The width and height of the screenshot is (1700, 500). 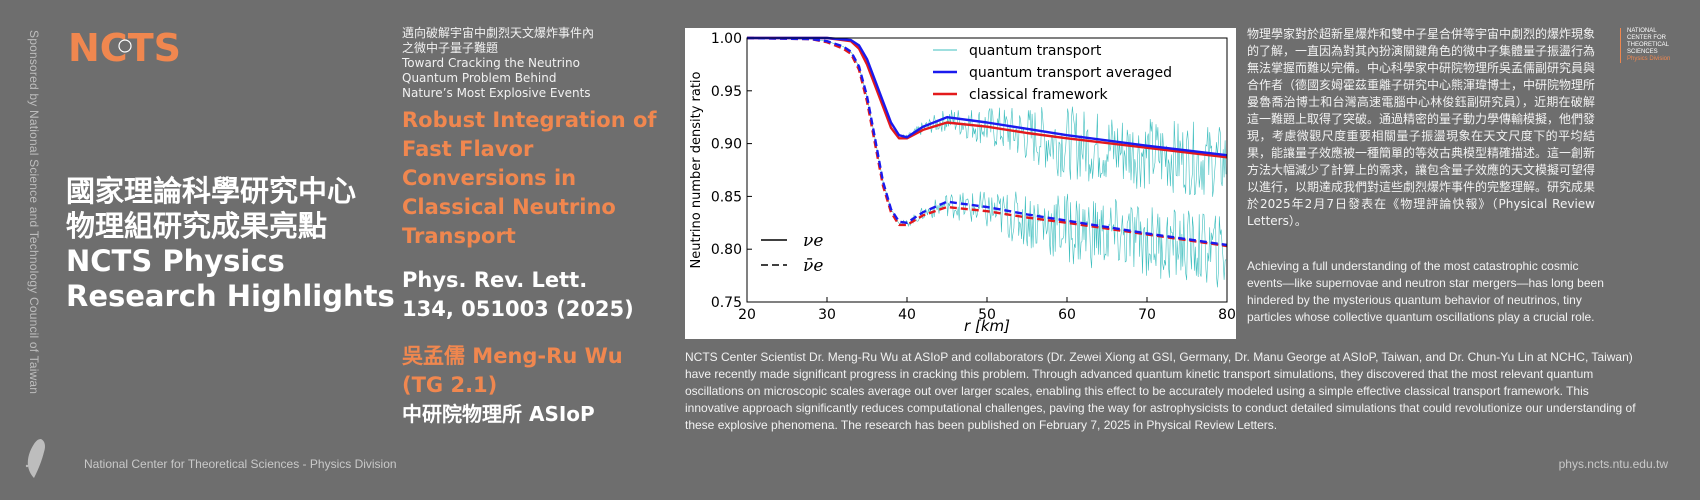 I want to click on author: 吳孟儒 Meng-Ru Wu (TG 2.1), so click(x=532, y=371).